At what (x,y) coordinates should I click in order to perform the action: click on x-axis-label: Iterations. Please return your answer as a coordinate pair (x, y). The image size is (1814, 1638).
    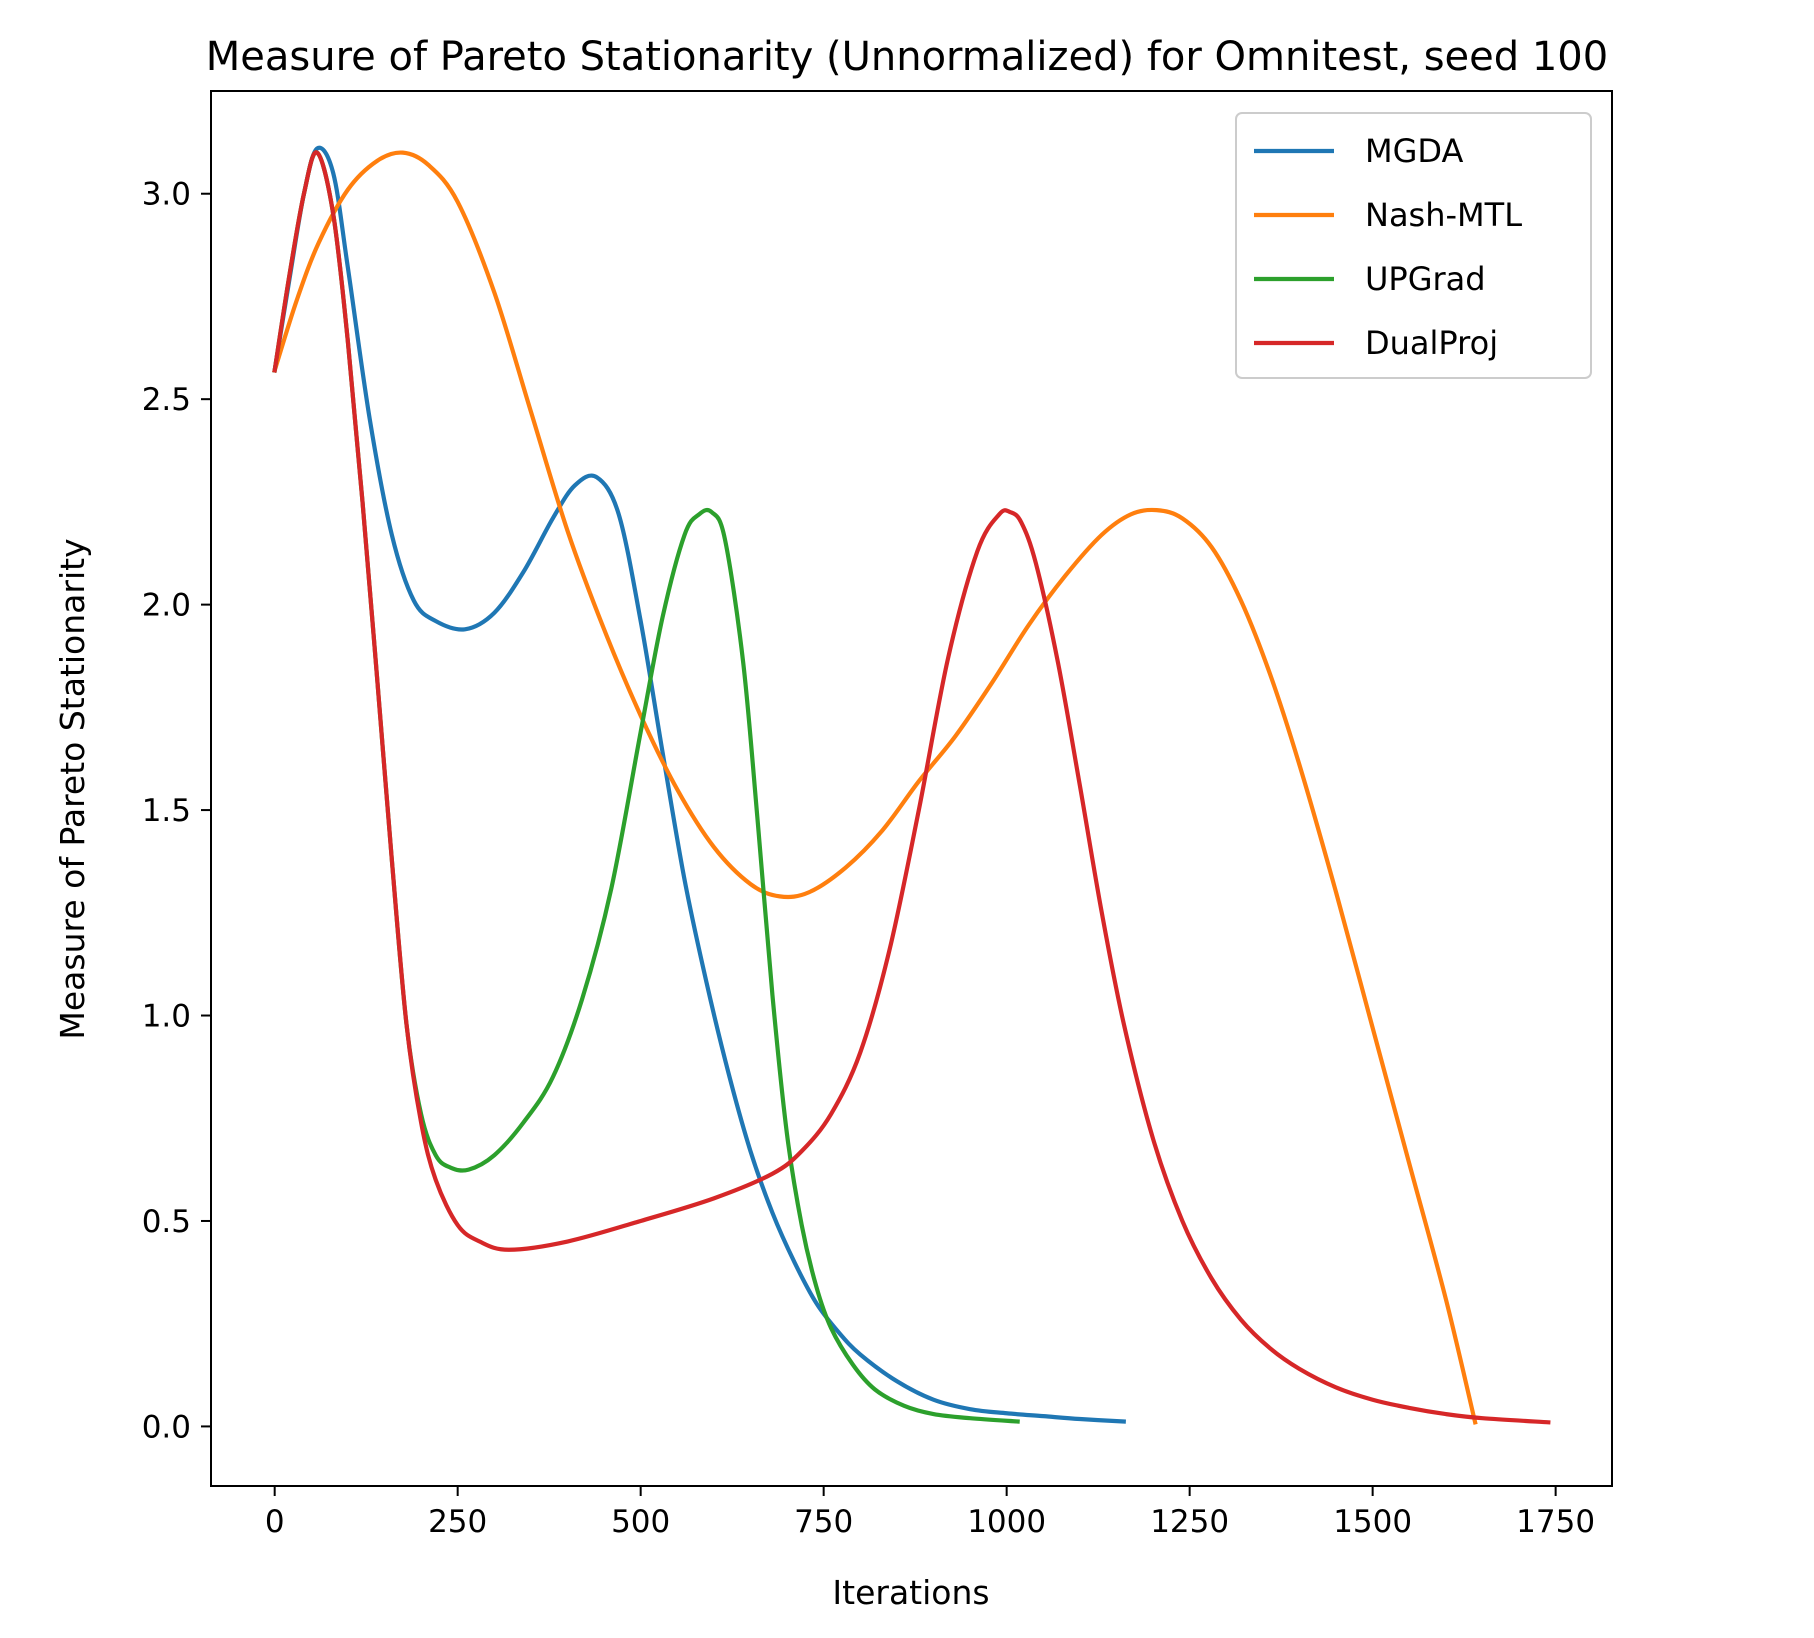
    Looking at the image, I should click on (910, 1592).